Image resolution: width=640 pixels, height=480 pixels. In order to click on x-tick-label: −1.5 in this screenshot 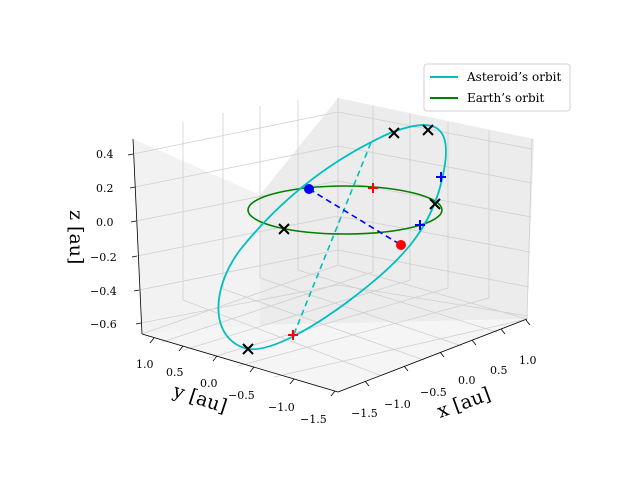, I will do `click(364, 413)`.